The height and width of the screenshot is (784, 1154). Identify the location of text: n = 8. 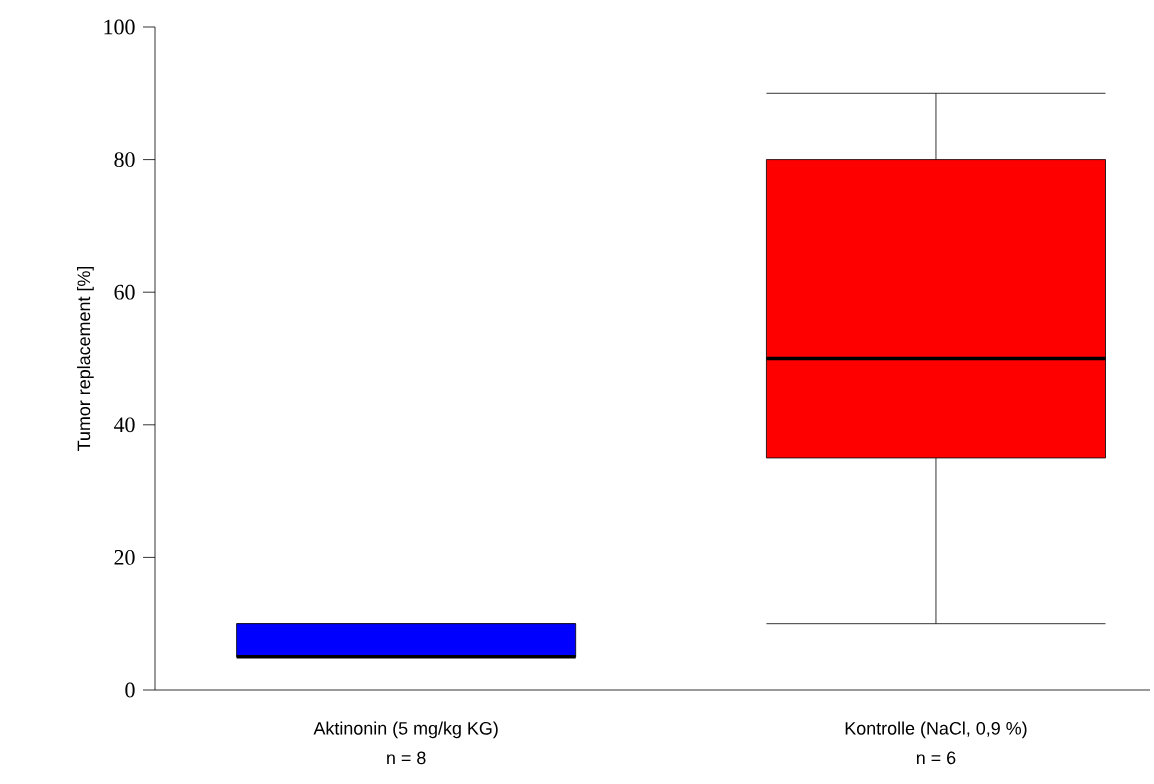
(406, 758).